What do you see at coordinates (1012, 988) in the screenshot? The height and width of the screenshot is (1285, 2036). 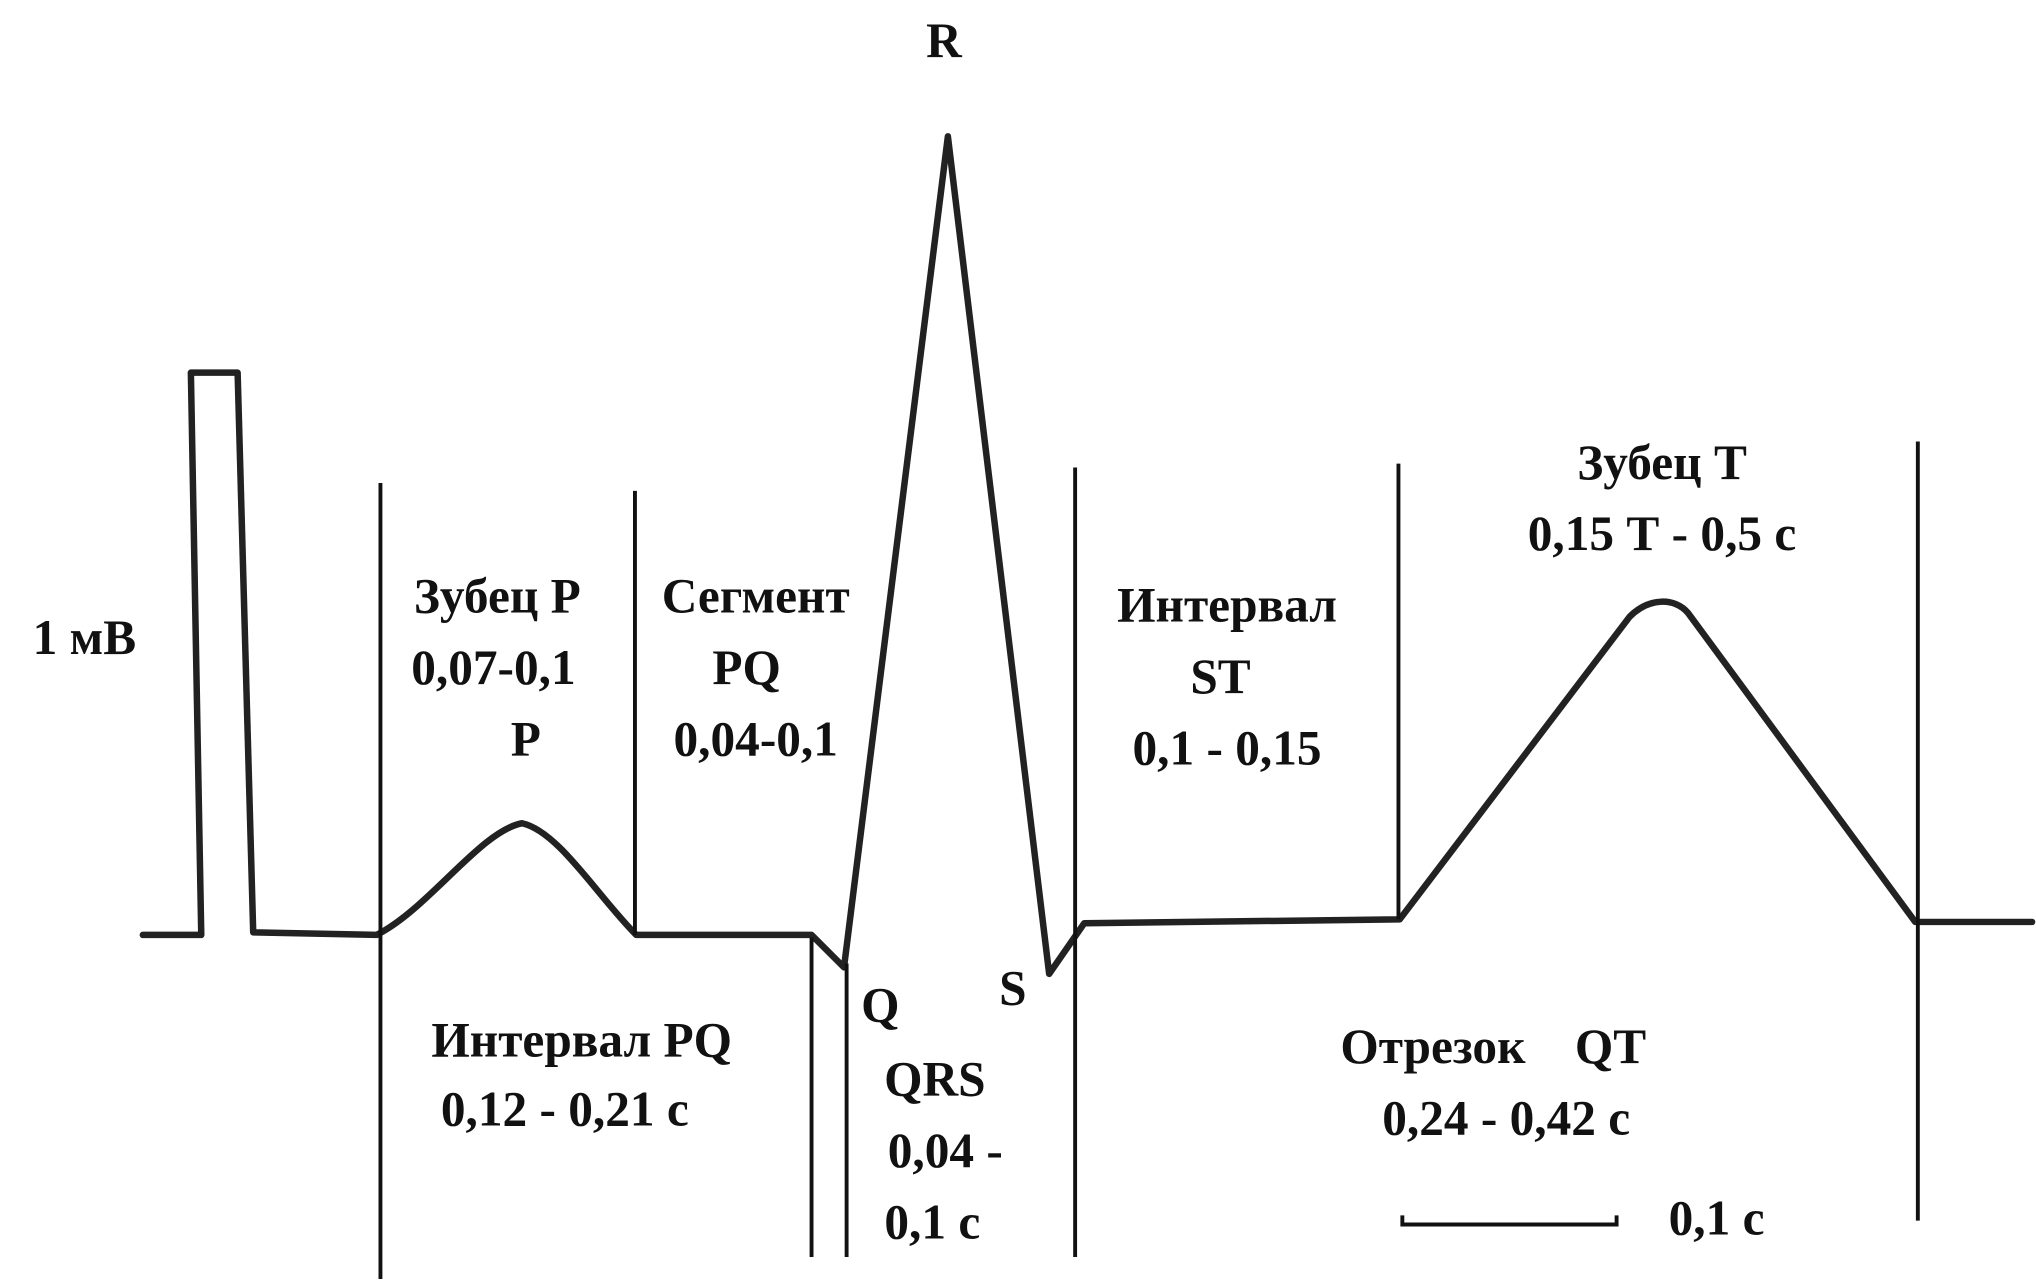 I see `label: S` at bounding box center [1012, 988].